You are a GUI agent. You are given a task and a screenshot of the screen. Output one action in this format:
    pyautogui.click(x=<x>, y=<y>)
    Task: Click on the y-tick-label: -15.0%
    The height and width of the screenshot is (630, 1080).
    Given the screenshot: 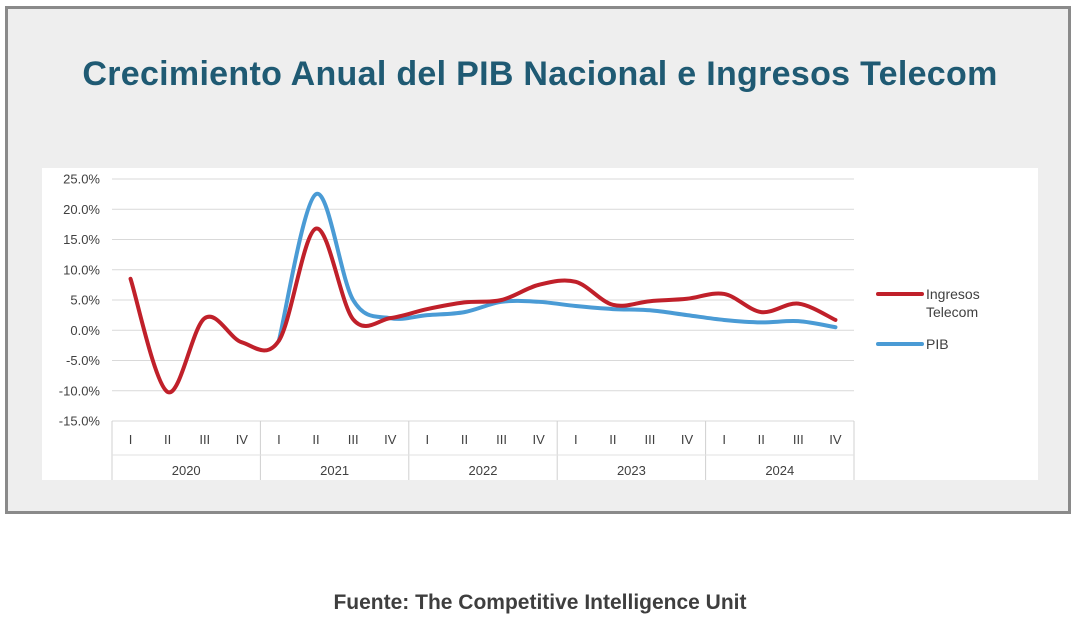 What is the action you would take?
    pyautogui.click(x=80, y=421)
    